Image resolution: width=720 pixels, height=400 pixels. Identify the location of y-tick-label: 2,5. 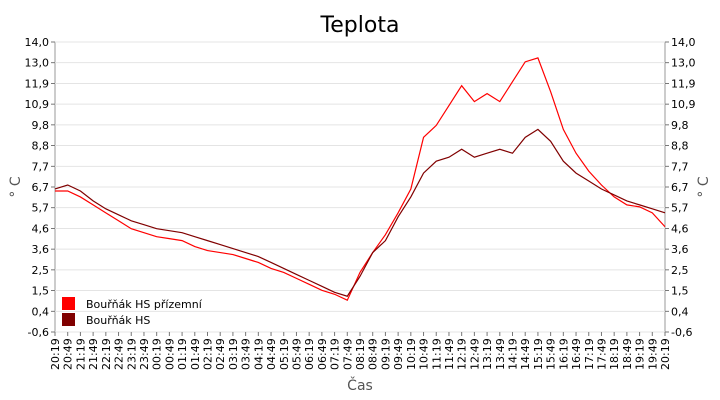
(41, 270).